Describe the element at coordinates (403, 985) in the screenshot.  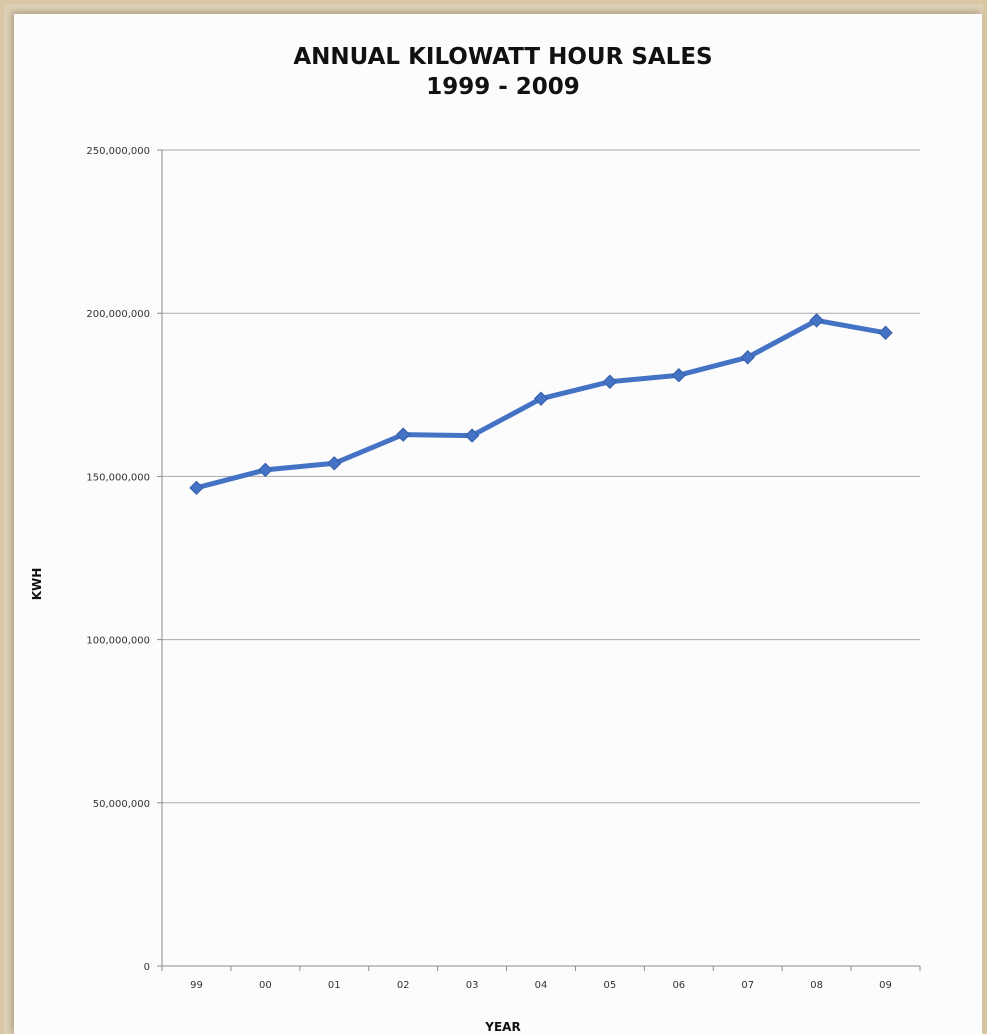
I see `x-tick-label: 02` at that location.